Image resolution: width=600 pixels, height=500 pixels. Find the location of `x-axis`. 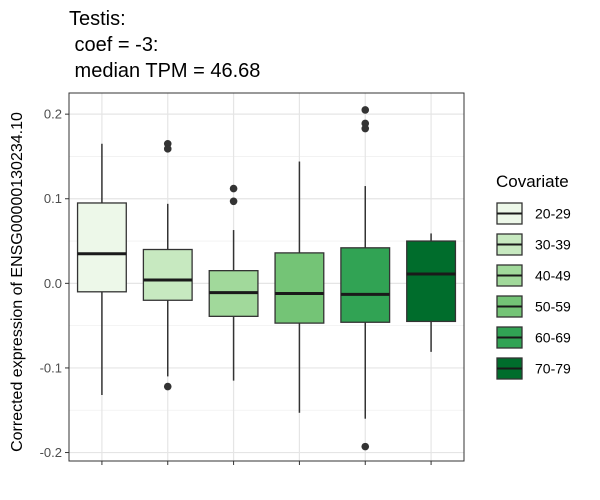

x-axis is located at coordinates (266, 463).